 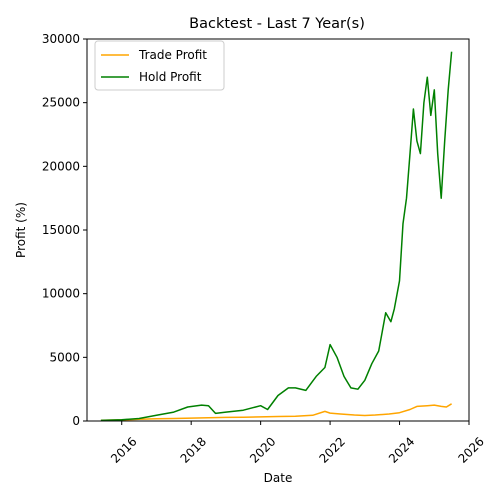 What do you see at coordinates (278, 478) in the screenshot?
I see `x-axis-title: Date` at bounding box center [278, 478].